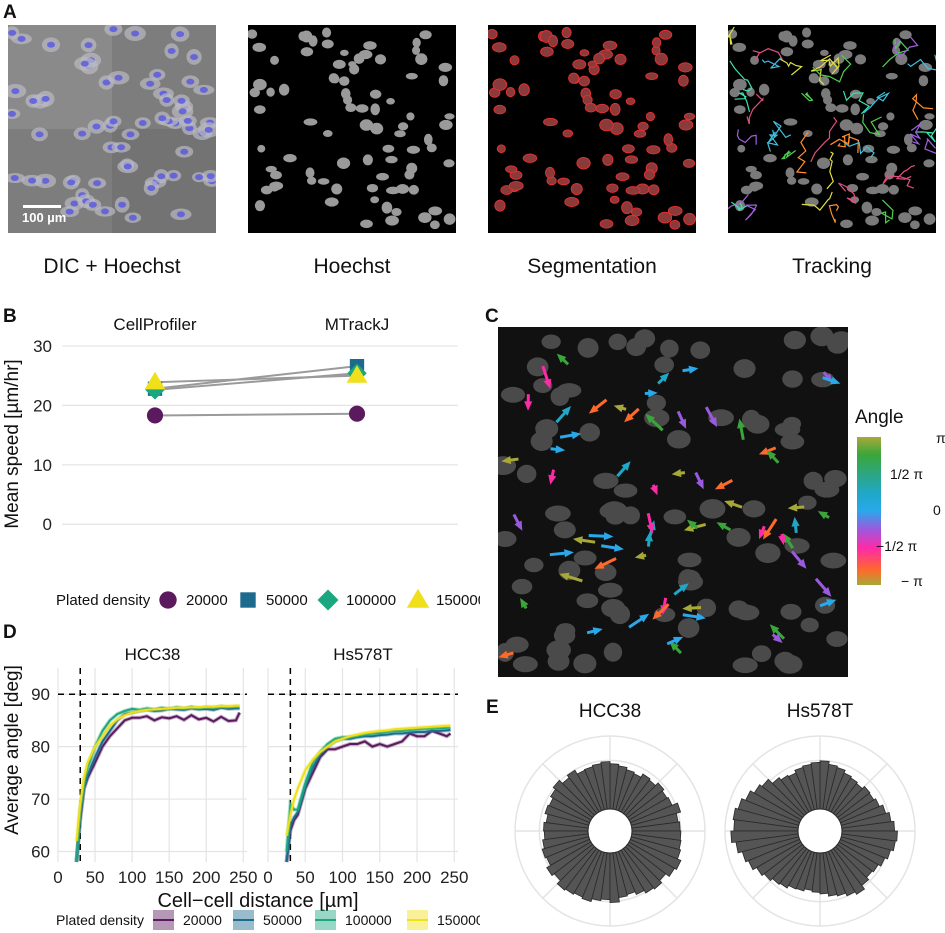  Describe the element at coordinates (832, 266) in the screenshot. I see `caption-tracking: Tracking` at that location.